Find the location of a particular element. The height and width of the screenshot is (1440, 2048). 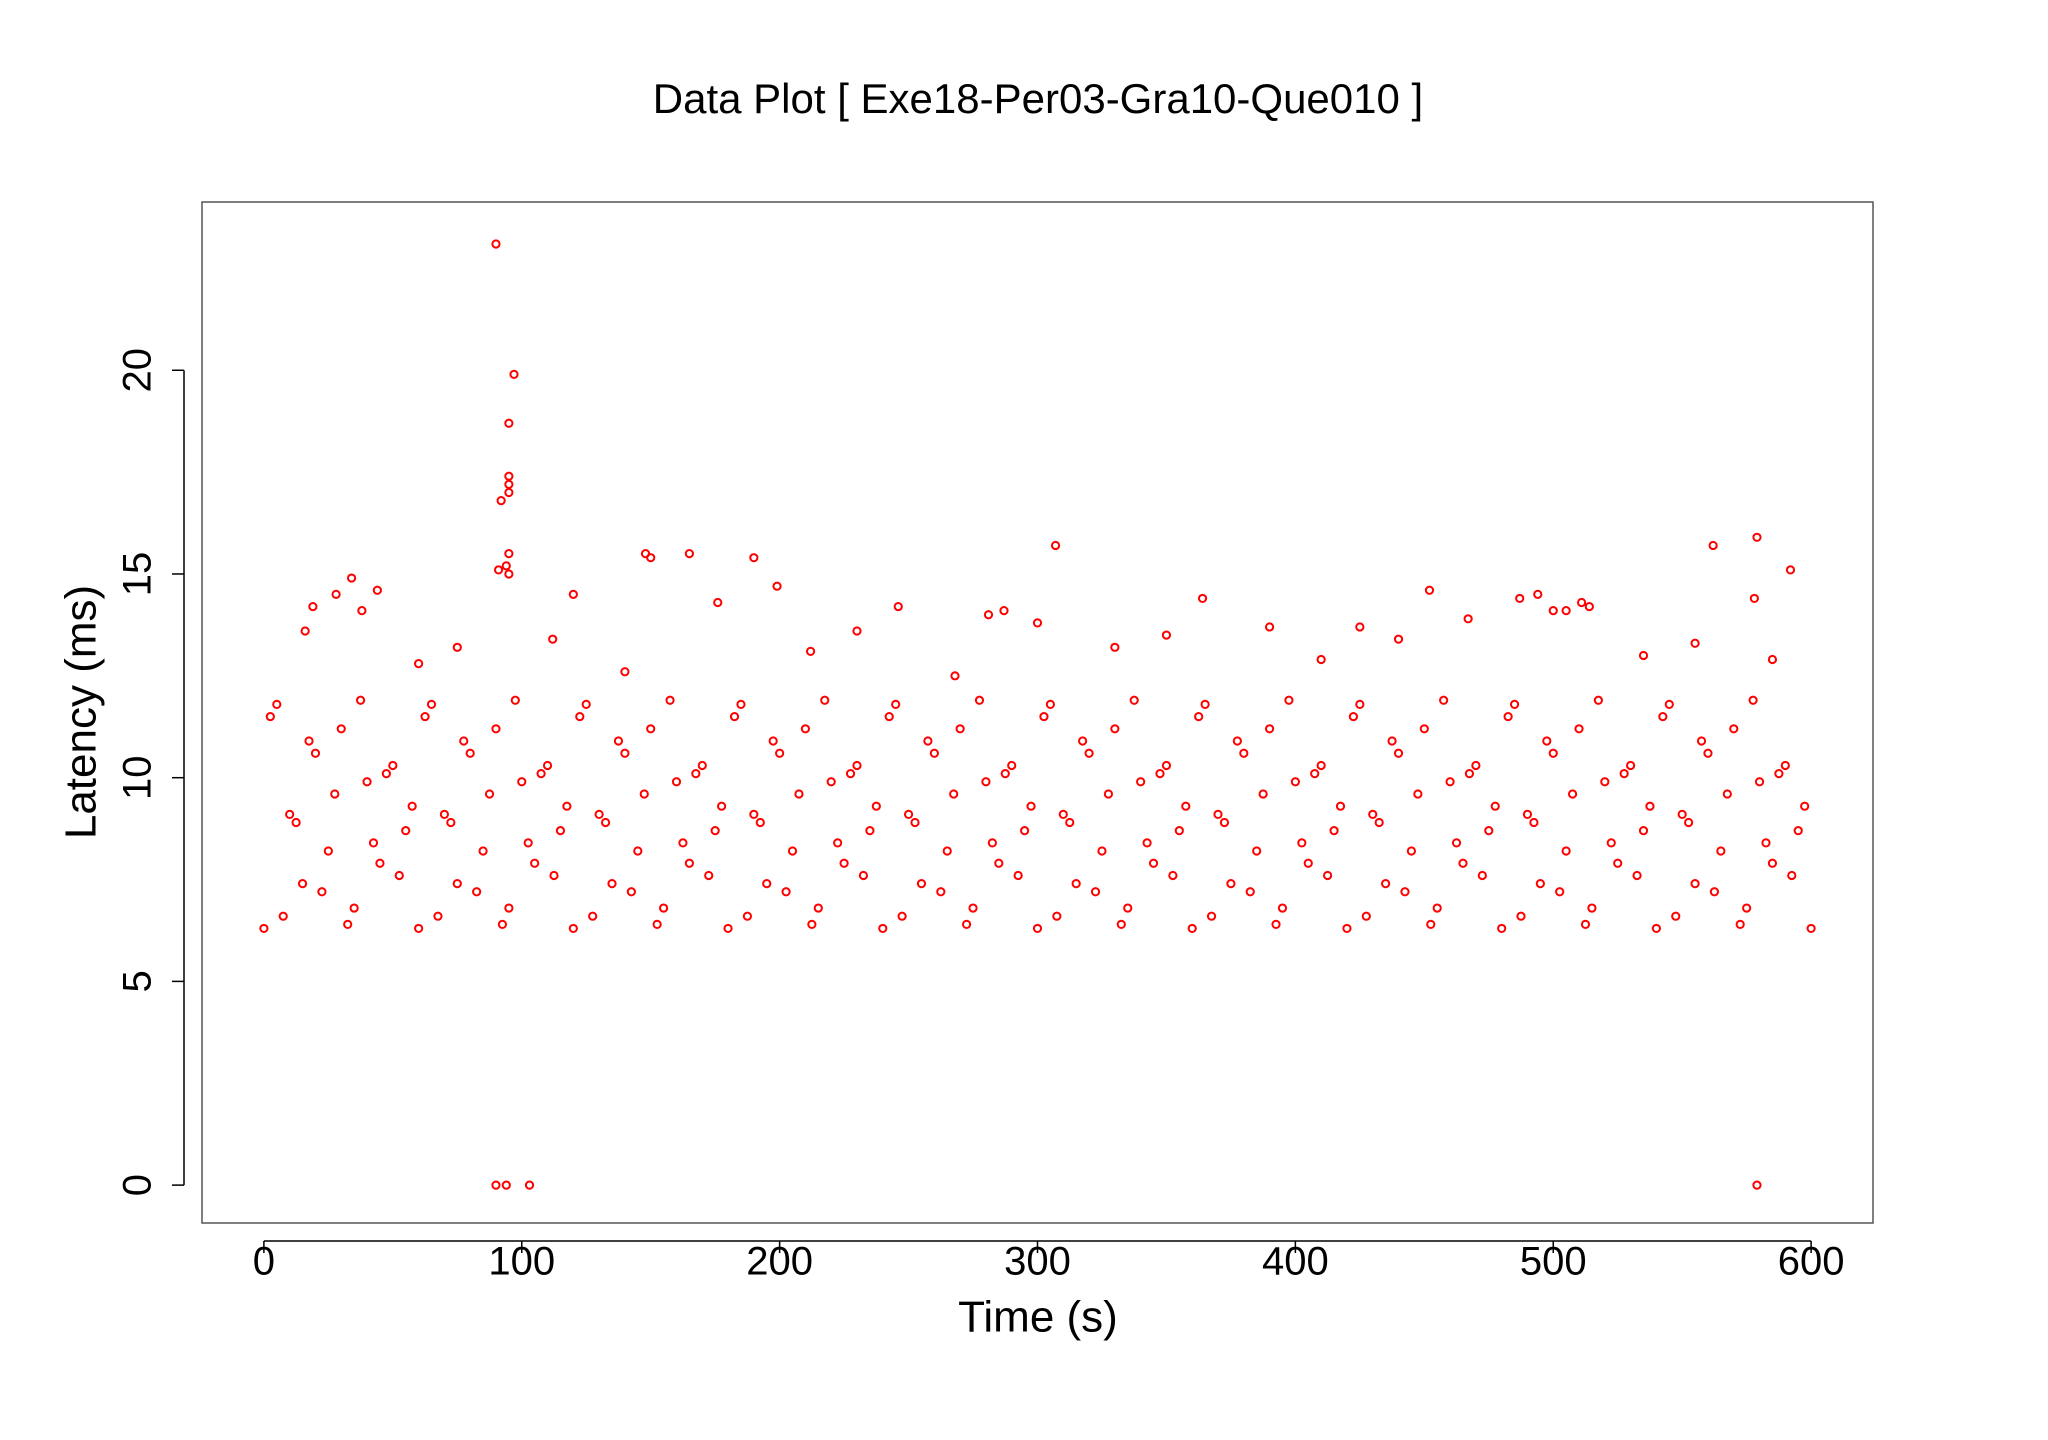

y-tick-label: 5 is located at coordinates (138, 981).